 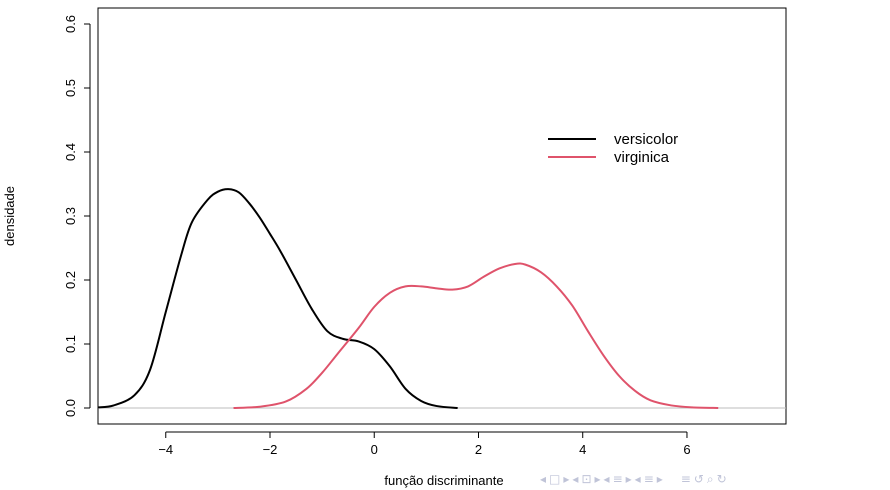 I want to click on nav-glyph-icon: ⊡, so click(x=586, y=479).